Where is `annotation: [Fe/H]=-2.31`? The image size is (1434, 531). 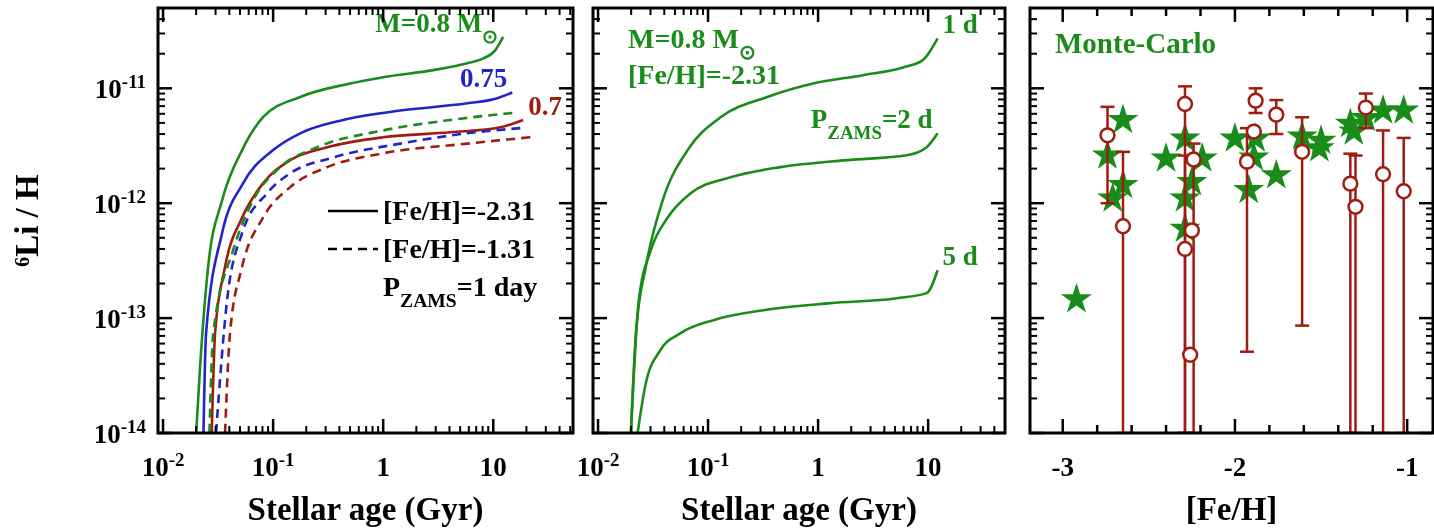
annotation: [Fe/H]=-2.31 is located at coordinates (459, 210).